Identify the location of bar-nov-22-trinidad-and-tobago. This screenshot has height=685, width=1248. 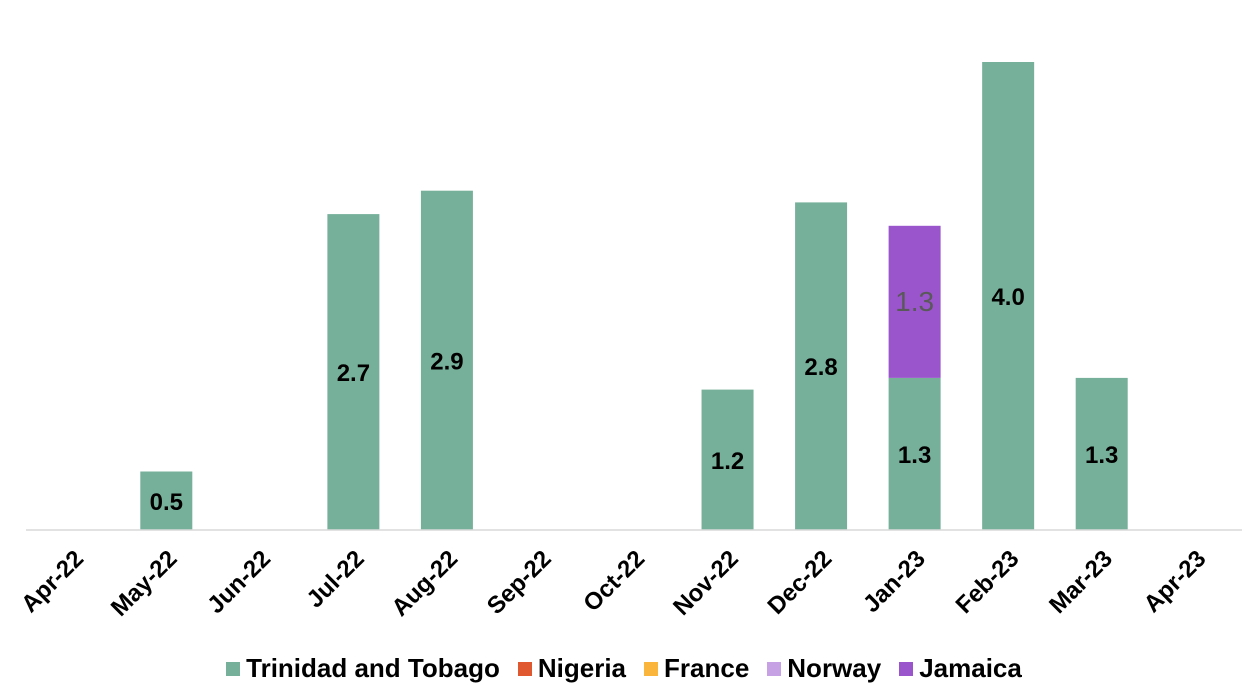
(727, 459).